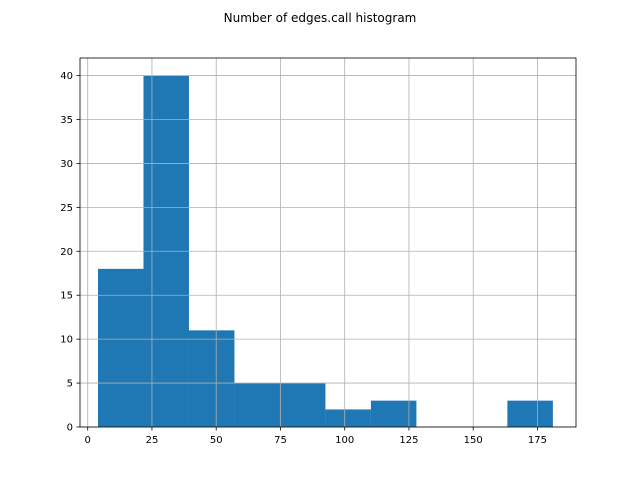 The image size is (640, 480). I want to click on x-tick-label-4: 100, so click(344, 440).